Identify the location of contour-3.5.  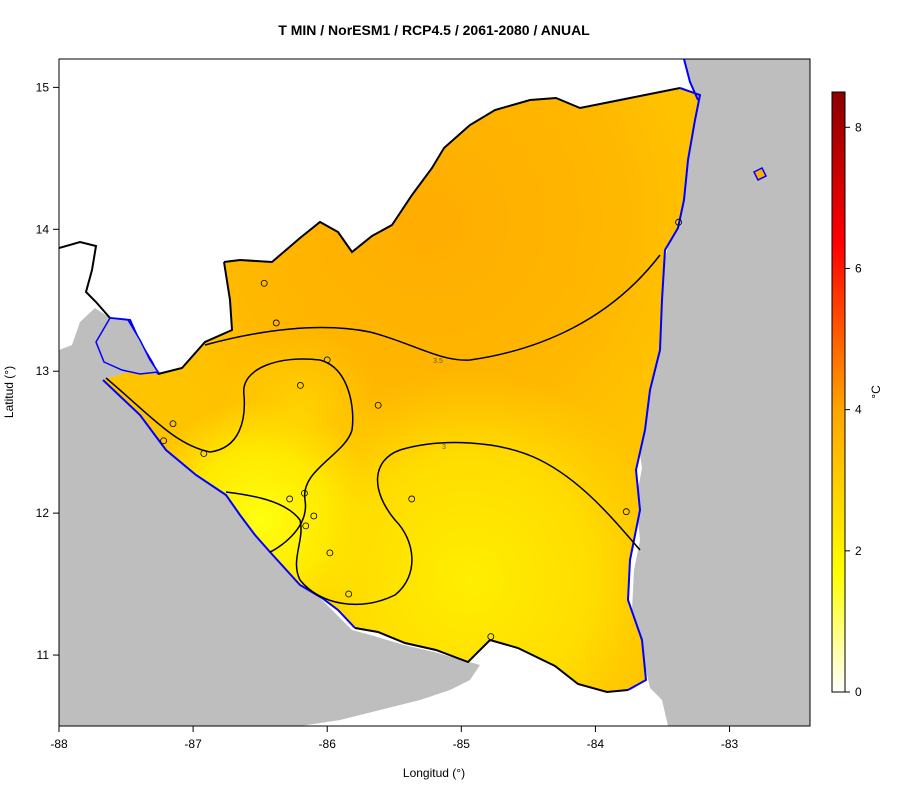
(432, 307).